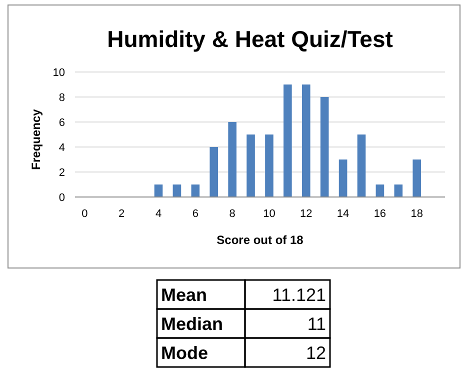 The image size is (472, 370). What do you see at coordinates (61, 148) in the screenshot?
I see `y-tick-label: 4` at bounding box center [61, 148].